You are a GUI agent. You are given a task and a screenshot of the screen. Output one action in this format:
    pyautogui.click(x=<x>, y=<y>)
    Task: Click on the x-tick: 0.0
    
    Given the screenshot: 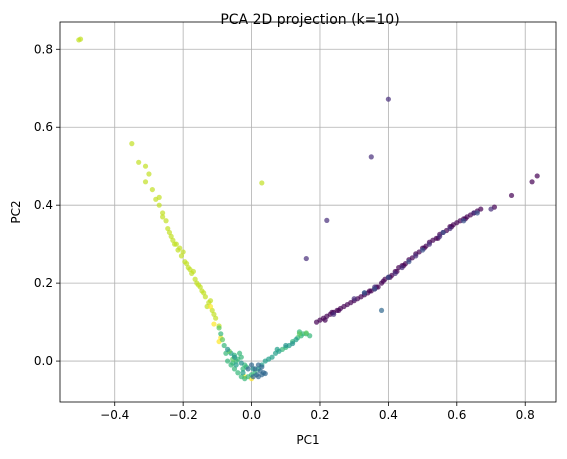 What is the action you would take?
    pyautogui.click(x=251, y=412)
    